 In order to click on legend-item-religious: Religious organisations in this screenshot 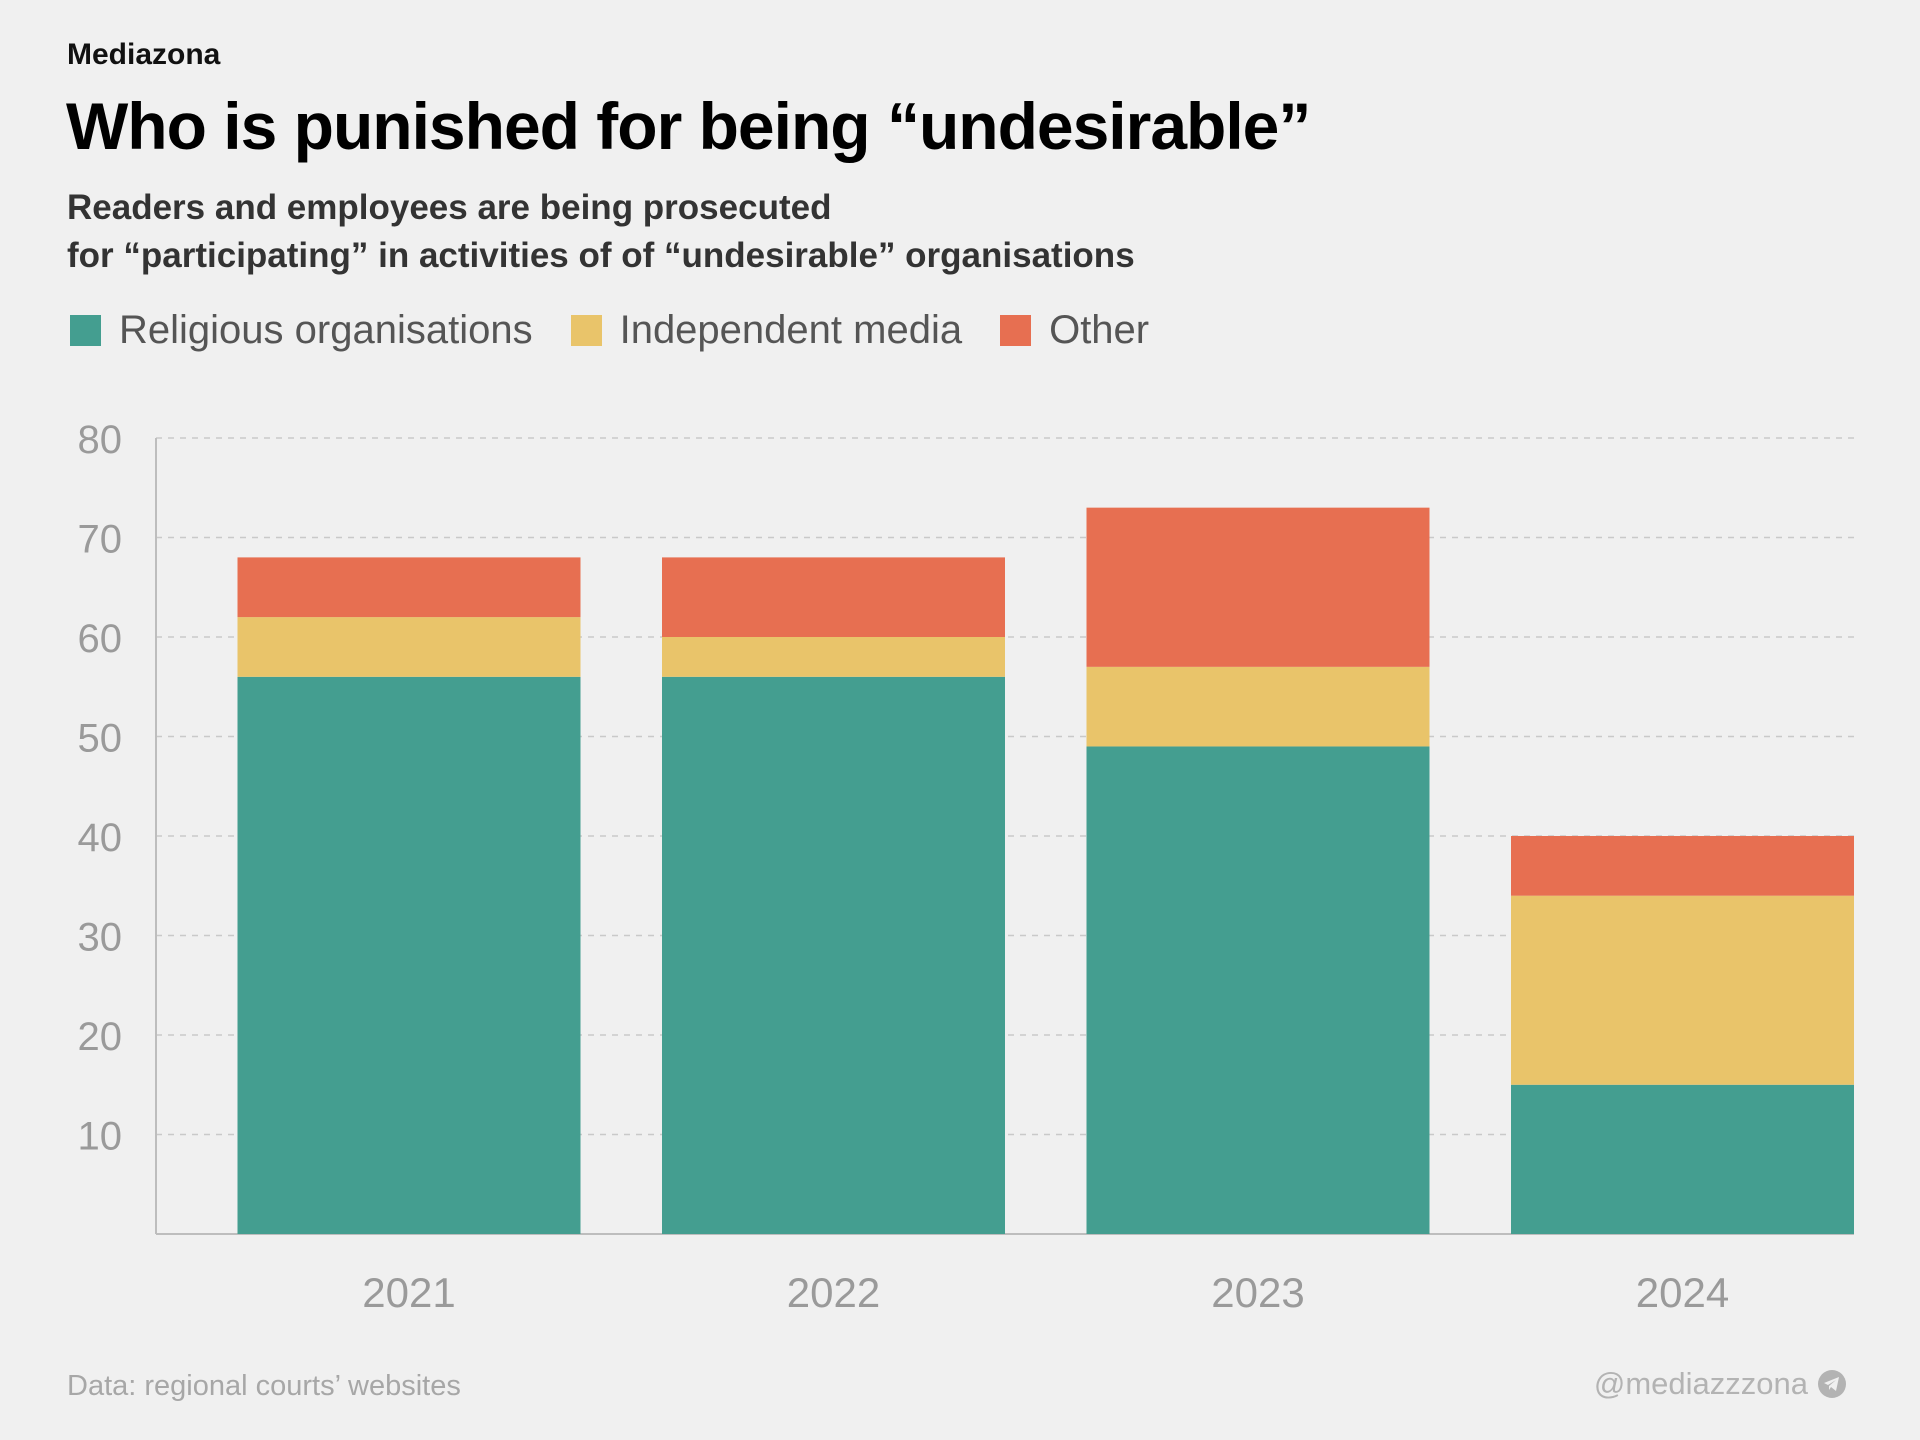, I will do `click(301, 330)`.